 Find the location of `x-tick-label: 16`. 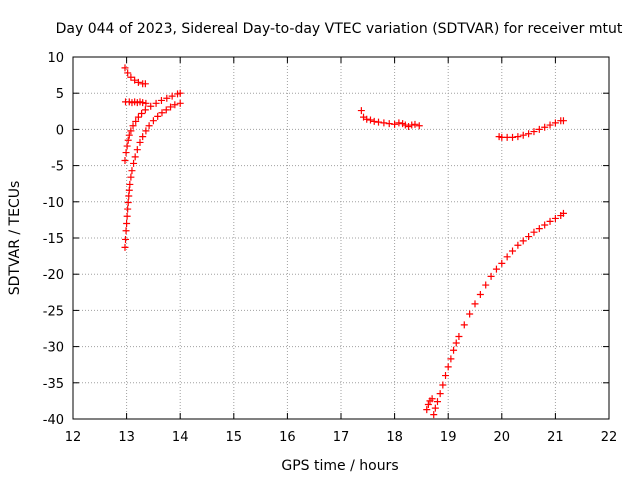

x-tick-label: 16 is located at coordinates (287, 437).